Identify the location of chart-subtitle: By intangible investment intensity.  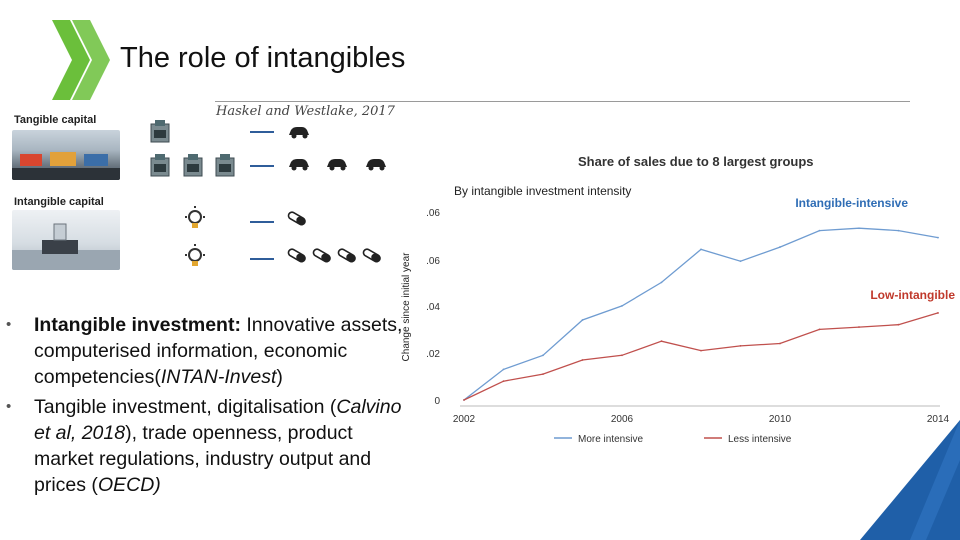
(542, 191).